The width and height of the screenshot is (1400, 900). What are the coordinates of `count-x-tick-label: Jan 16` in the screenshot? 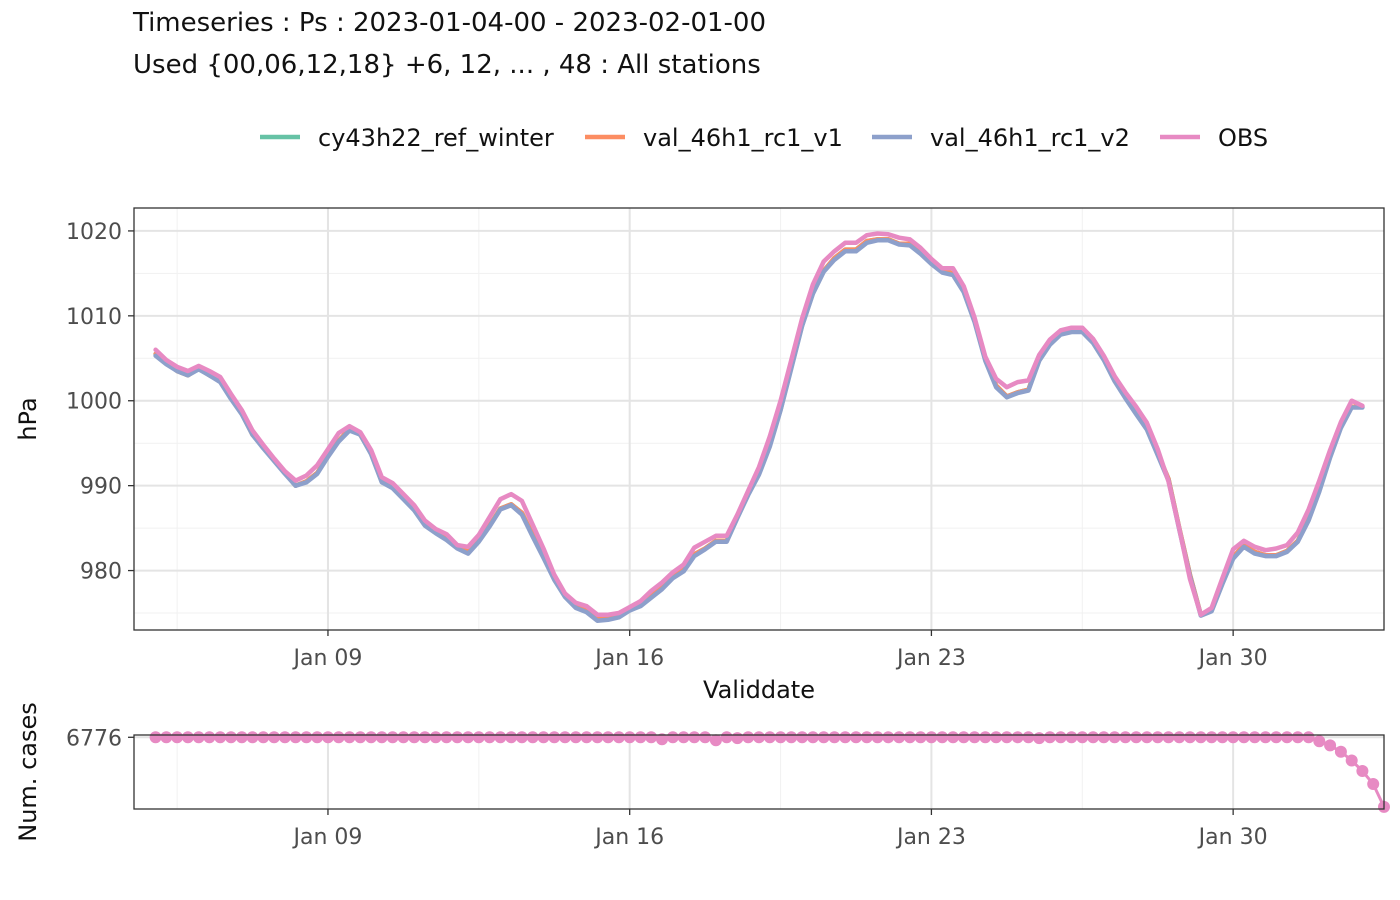 It's located at (628, 837).